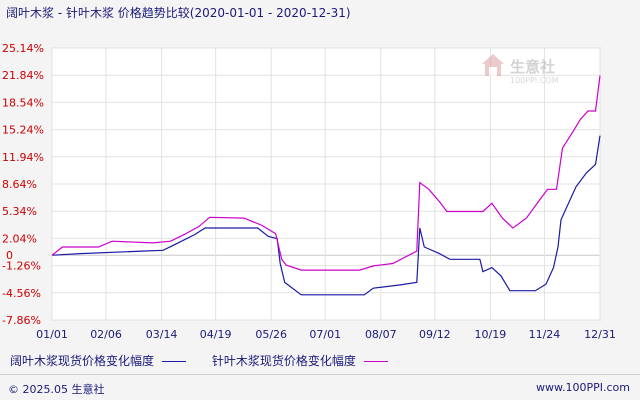 The image size is (640, 401). I want to click on watermark-logo: 生意社 100PPI.COM, so click(530, 72).